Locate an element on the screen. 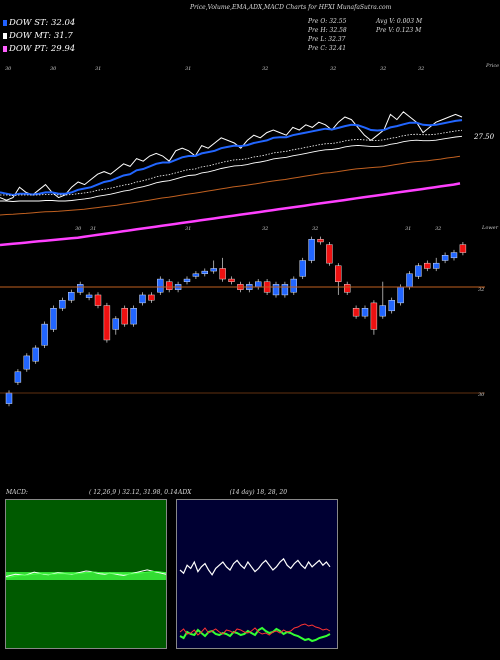 The width and height of the screenshot is (500, 660). macd-values: ( 12,26,9 ) 32.12, 31.98, 0.14 is located at coordinates (133, 492).